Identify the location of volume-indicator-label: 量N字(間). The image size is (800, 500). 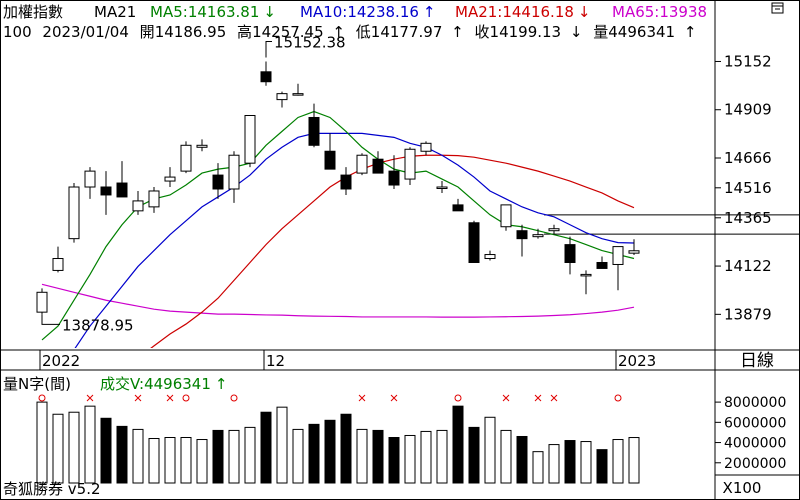
(37, 384).